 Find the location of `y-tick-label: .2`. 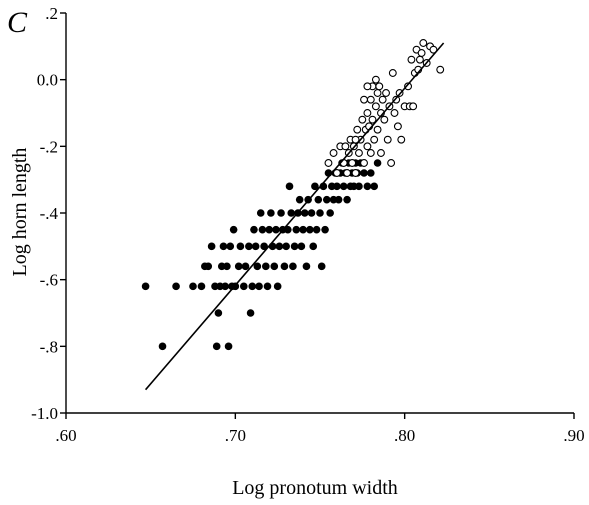

y-tick-label: .2 is located at coordinates (51, 13).